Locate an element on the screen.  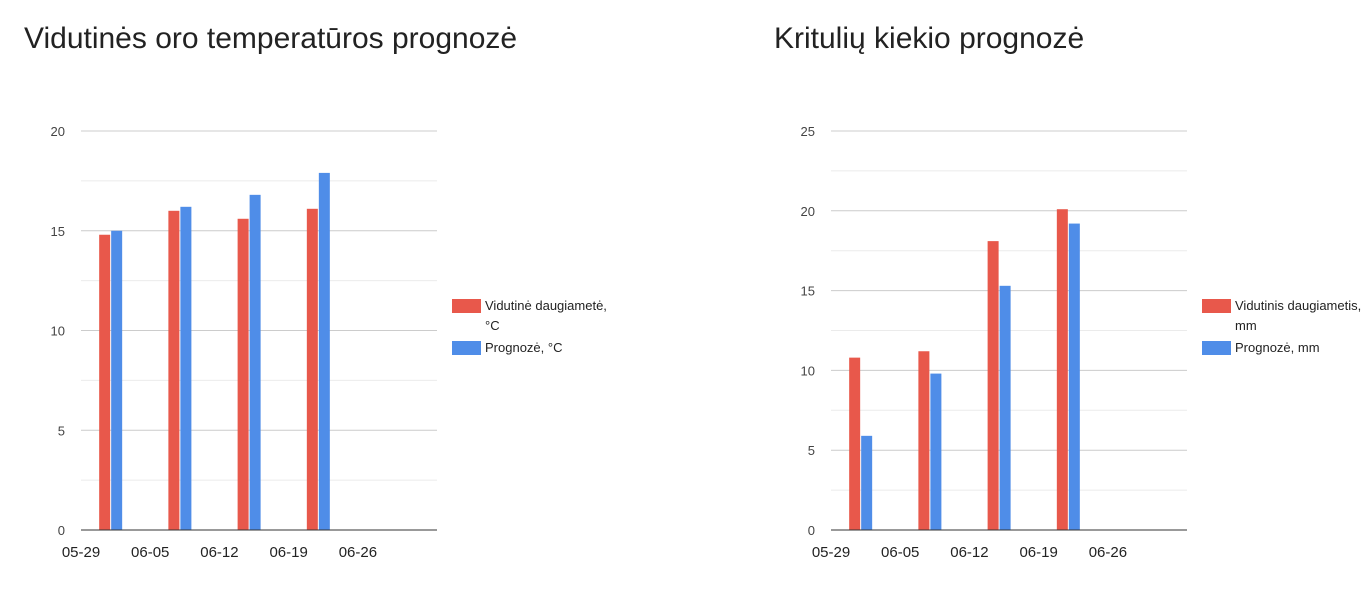
precipitation-chart-legend: Vidutinis daugiametis, mm Prognozė, mm is located at coordinates (1282, 328).